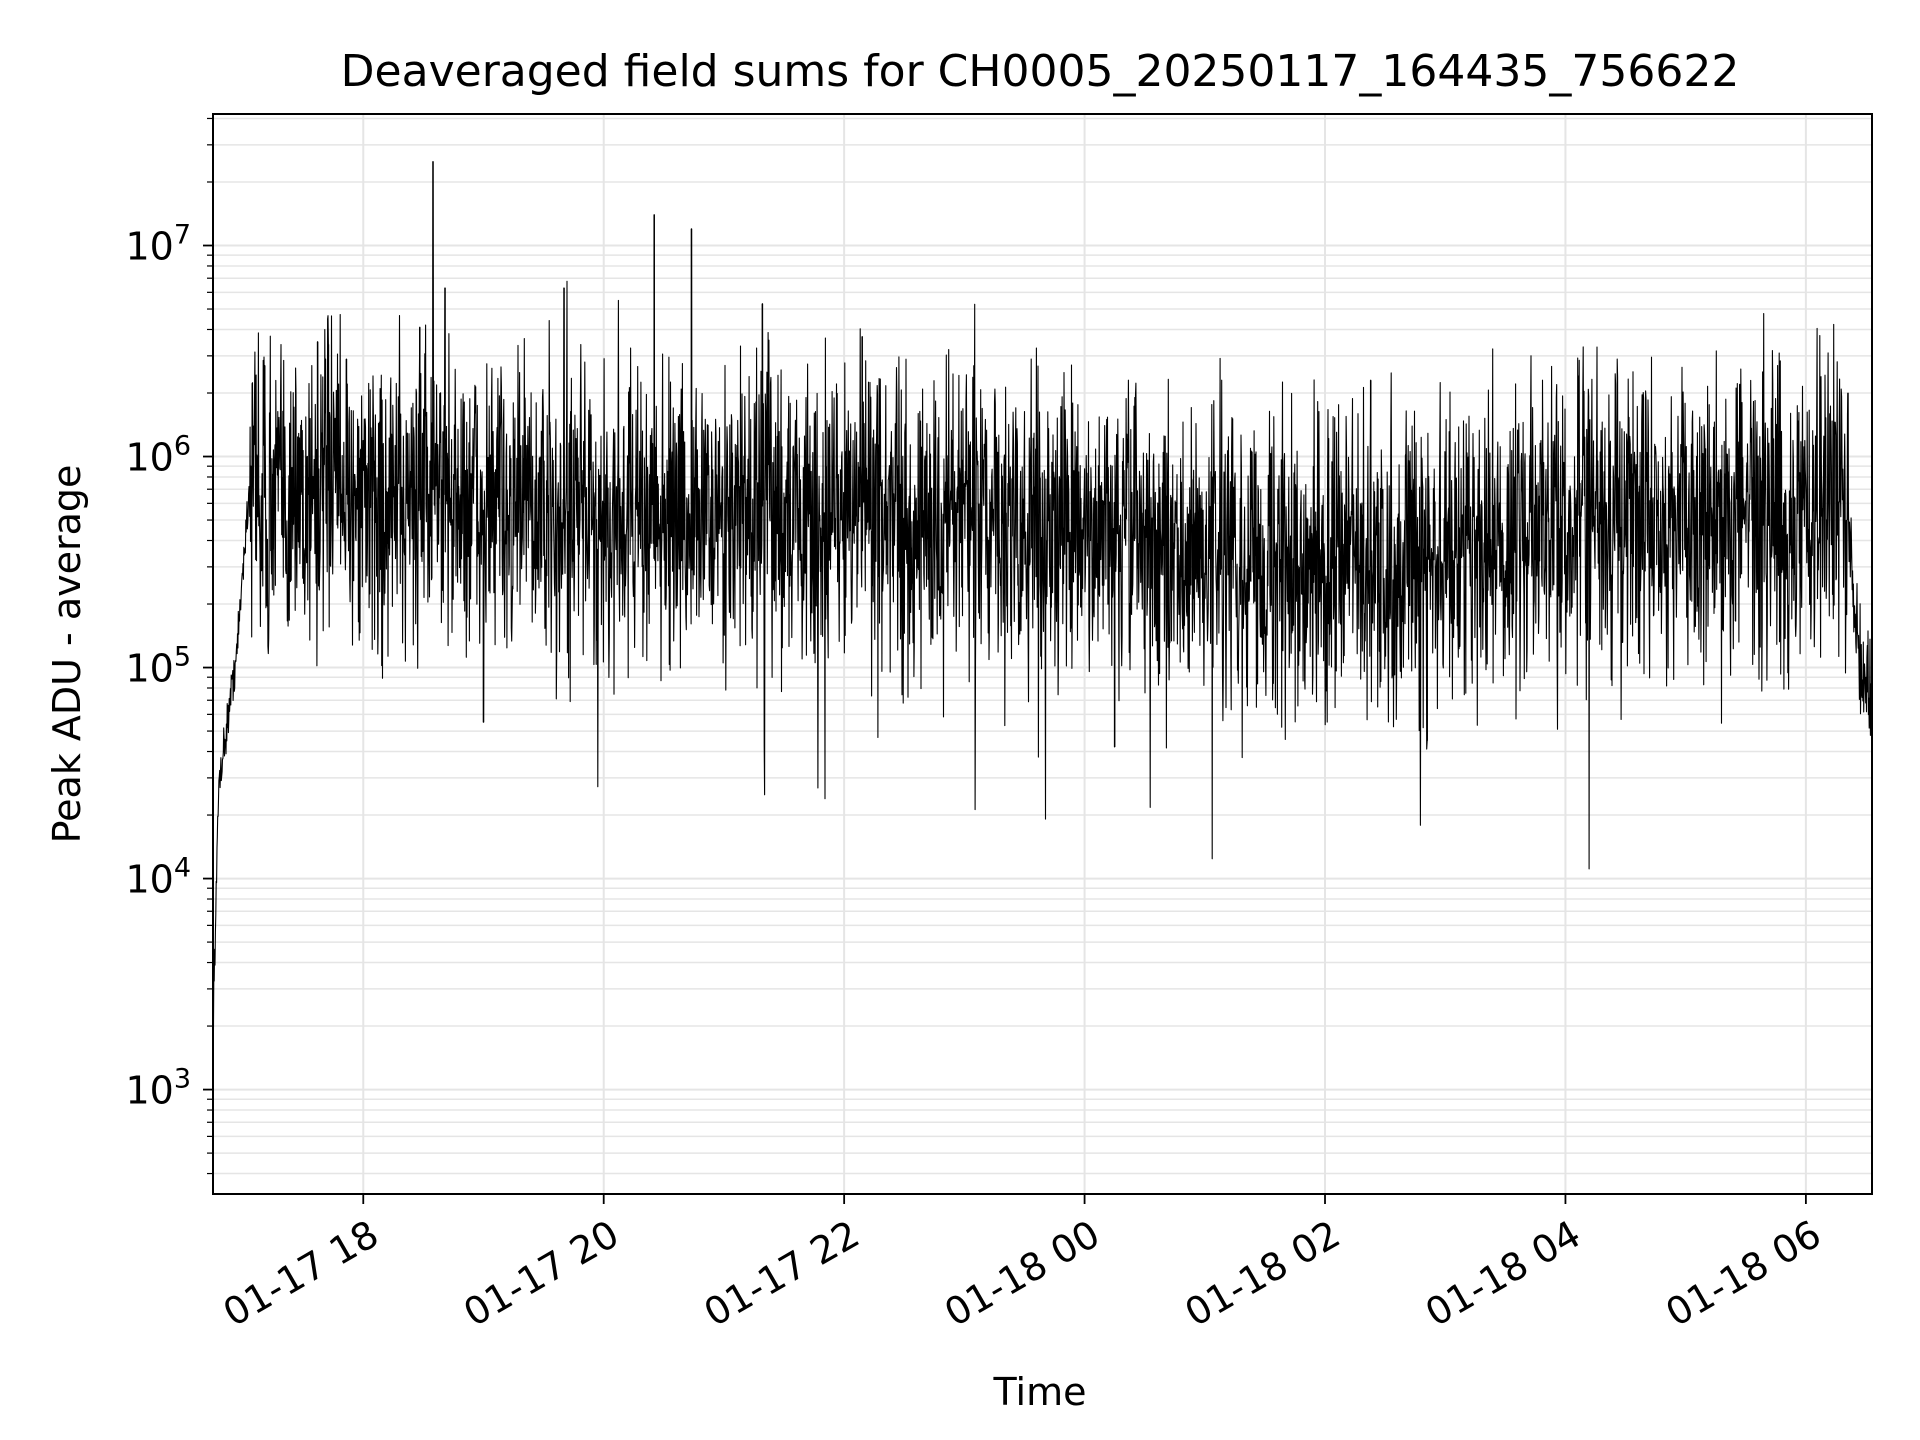 The height and width of the screenshot is (1440, 1920). I want to click on y-tick-label: 104, so click(158, 877).